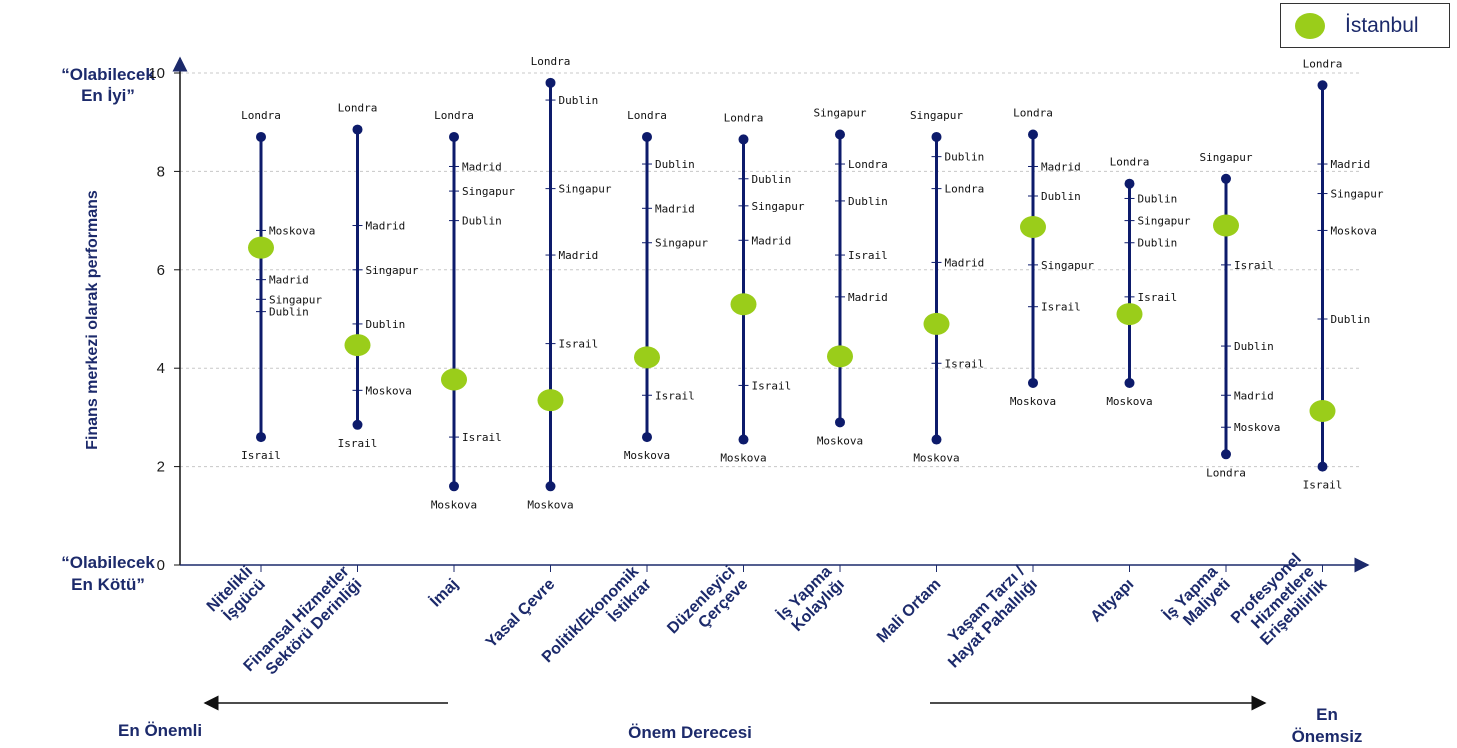  Describe the element at coordinates (965, 189) in the screenshot. I see `city-tick-label: Londra` at that location.